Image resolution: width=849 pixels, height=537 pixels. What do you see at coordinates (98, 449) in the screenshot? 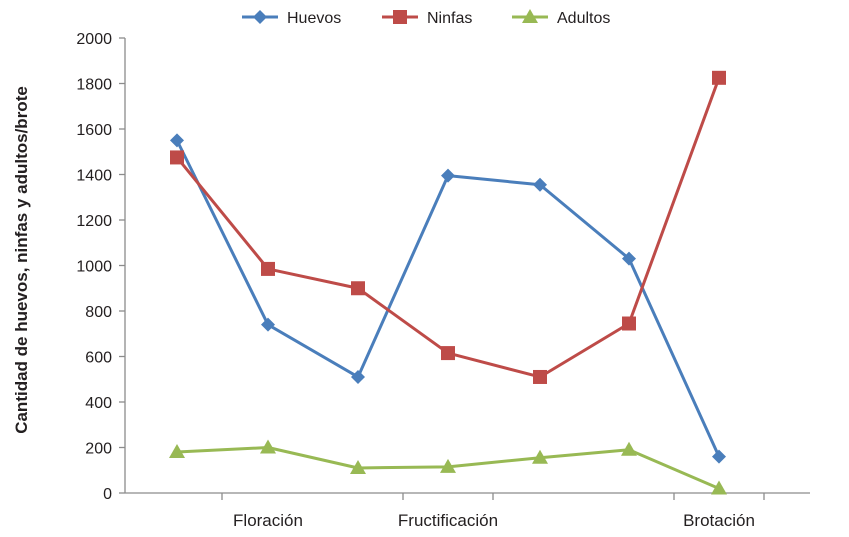
I see `y-tick-label: 200` at bounding box center [98, 449].